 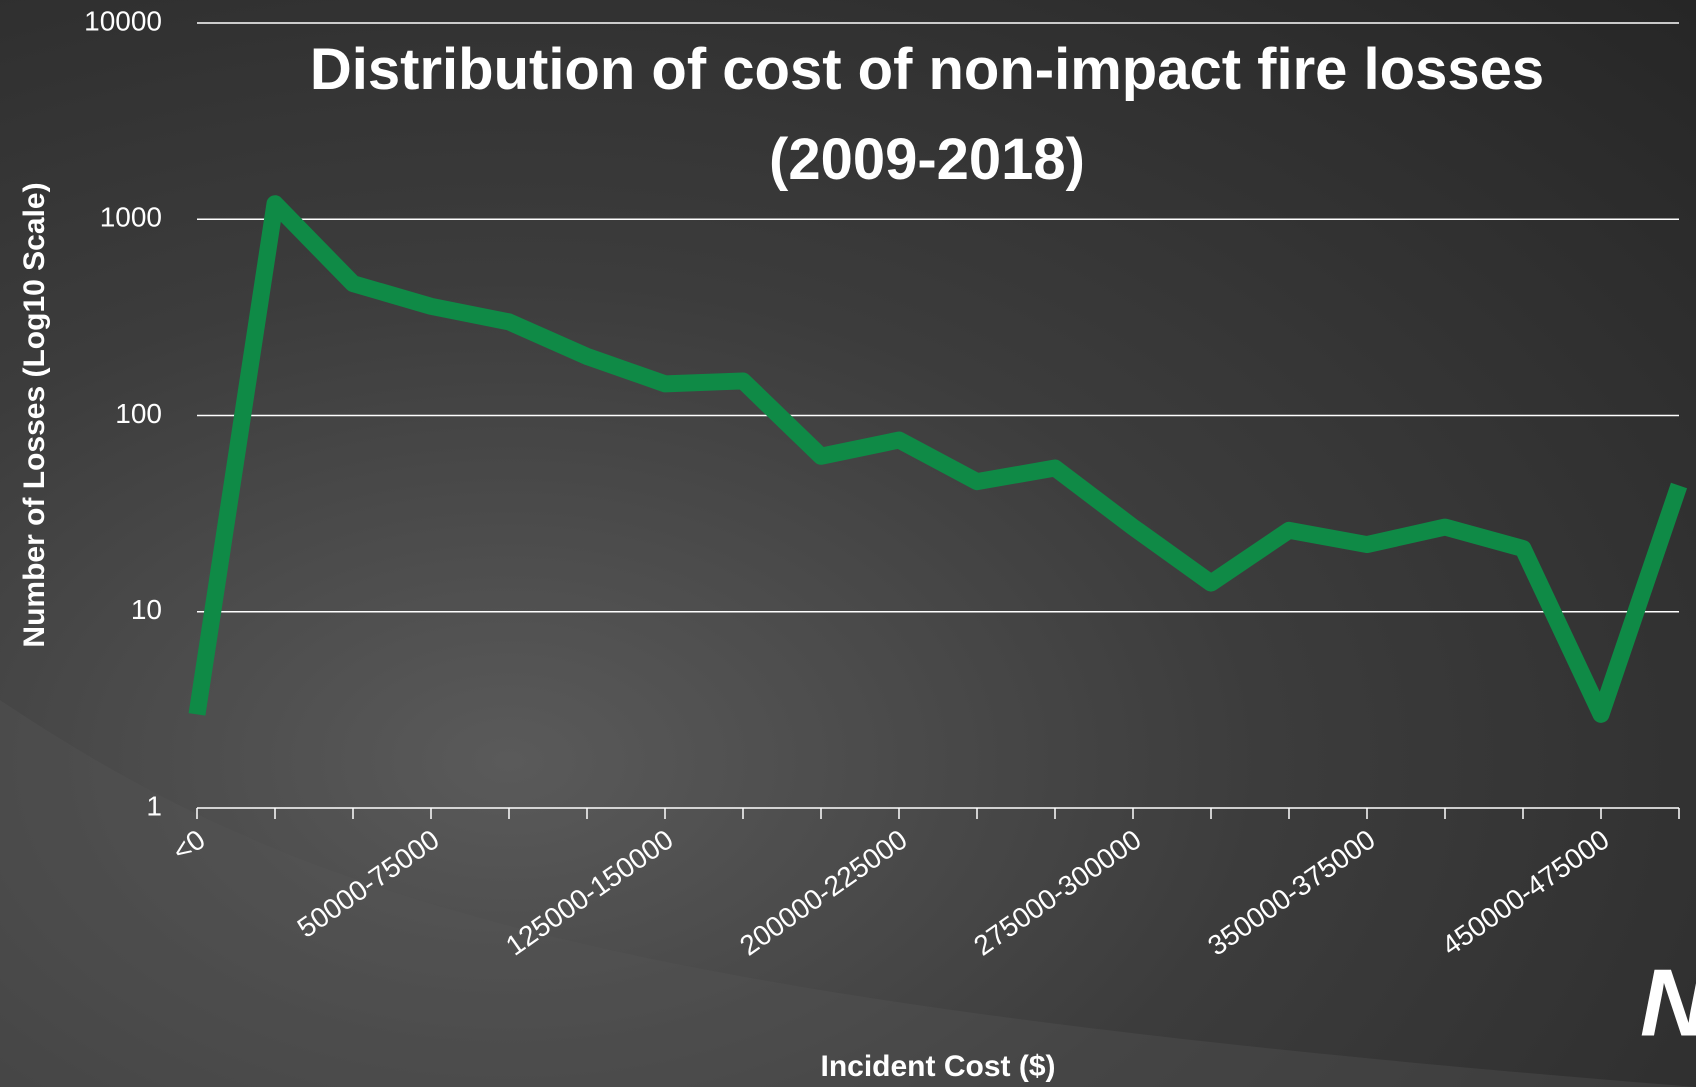 What do you see at coordinates (937, 1066) in the screenshot?
I see `x-axis-label: Incident Cost ($)` at bounding box center [937, 1066].